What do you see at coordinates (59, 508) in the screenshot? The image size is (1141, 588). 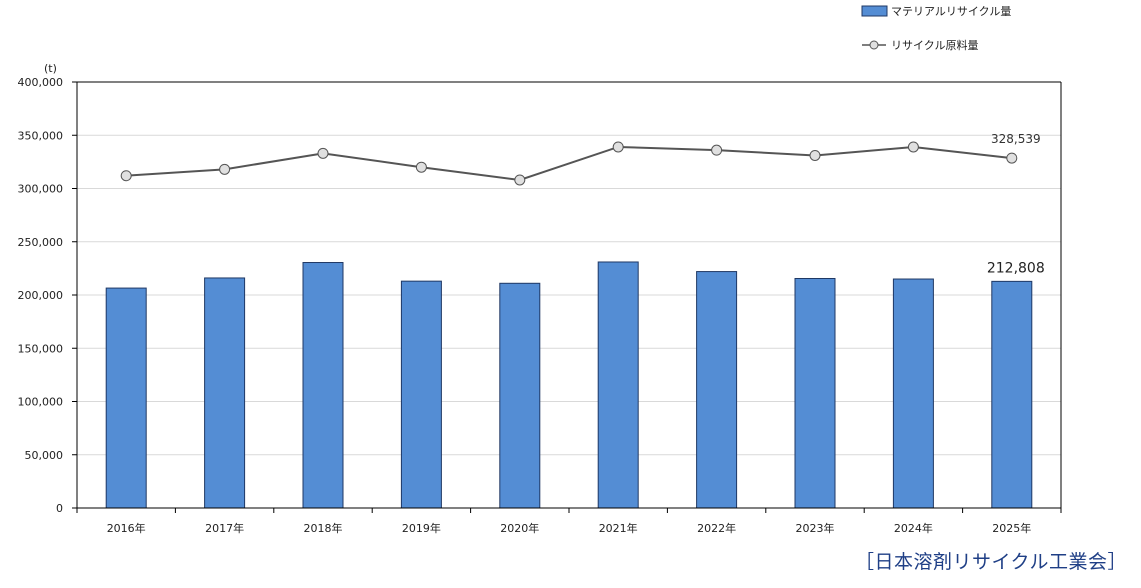 I see `y-tick-label: 0` at bounding box center [59, 508].